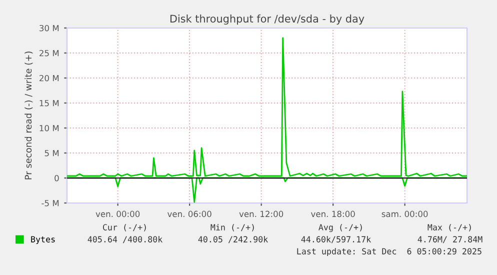 This screenshot has height=275, width=497. What do you see at coordinates (49, 53) in the screenshot?
I see `y-tick-label: 25 M` at bounding box center [49, 53].